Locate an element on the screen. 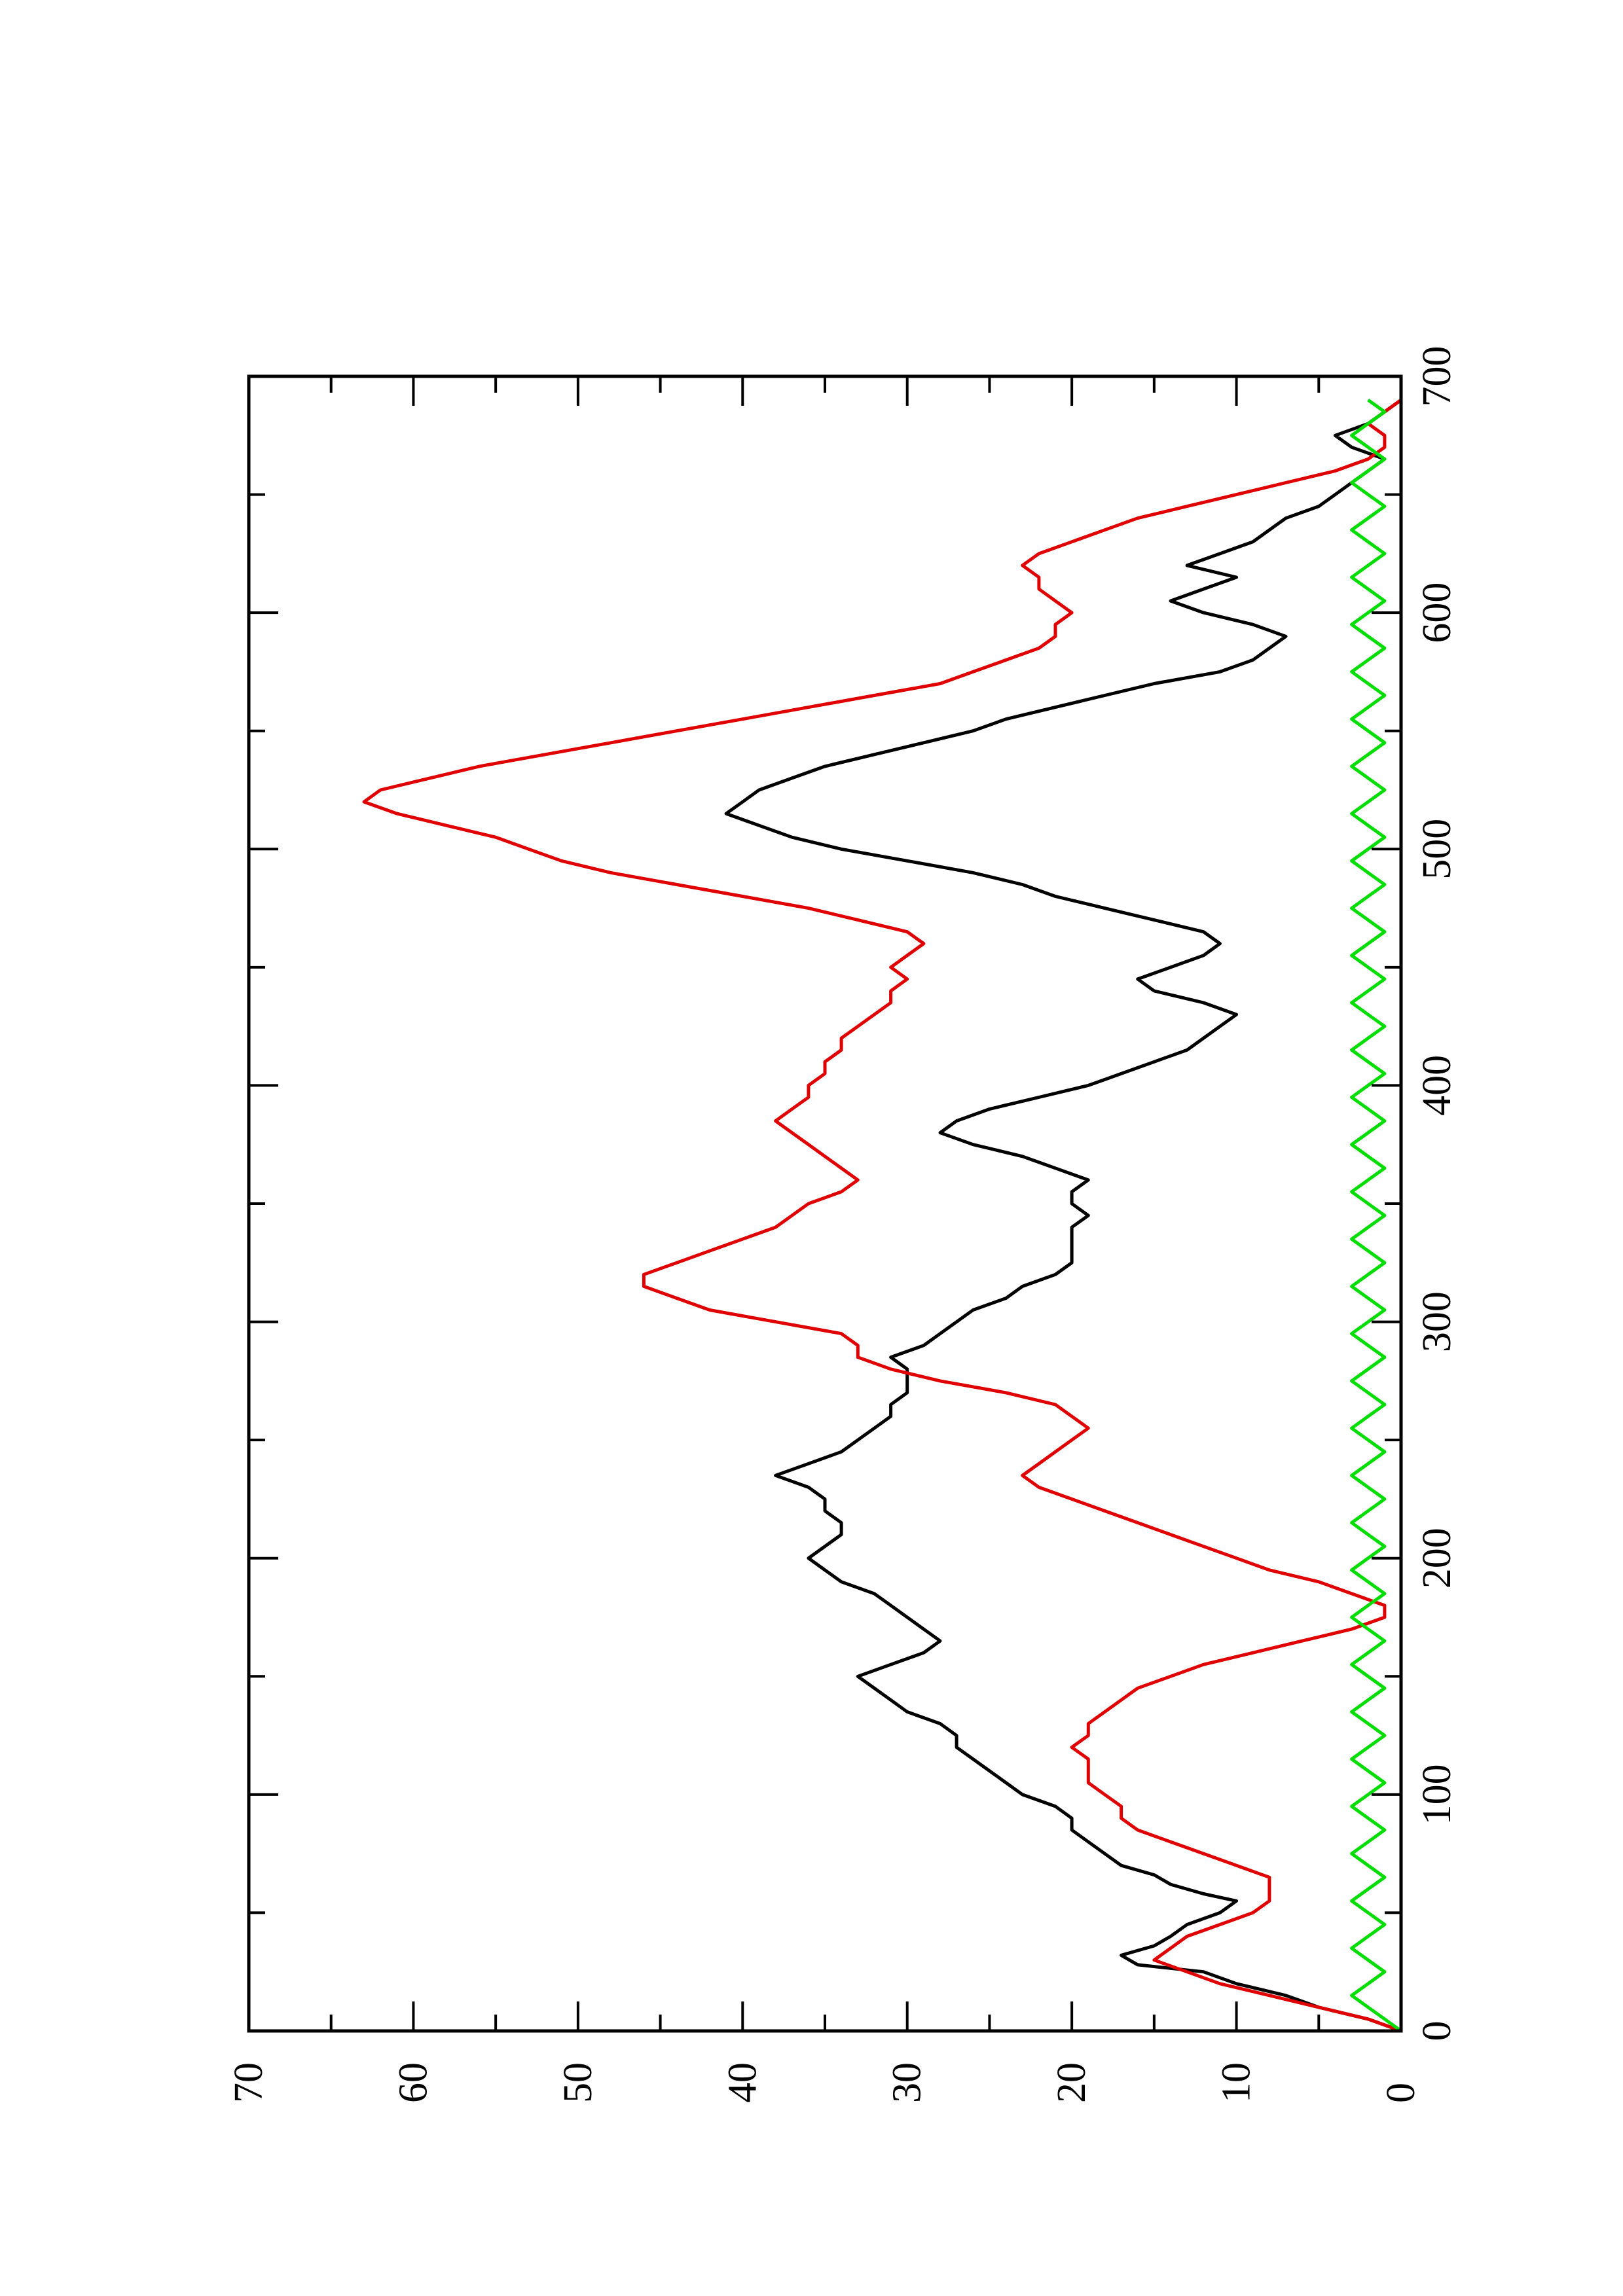  y-tick-label-0: 0 is located at coordinates (1401, 2093).